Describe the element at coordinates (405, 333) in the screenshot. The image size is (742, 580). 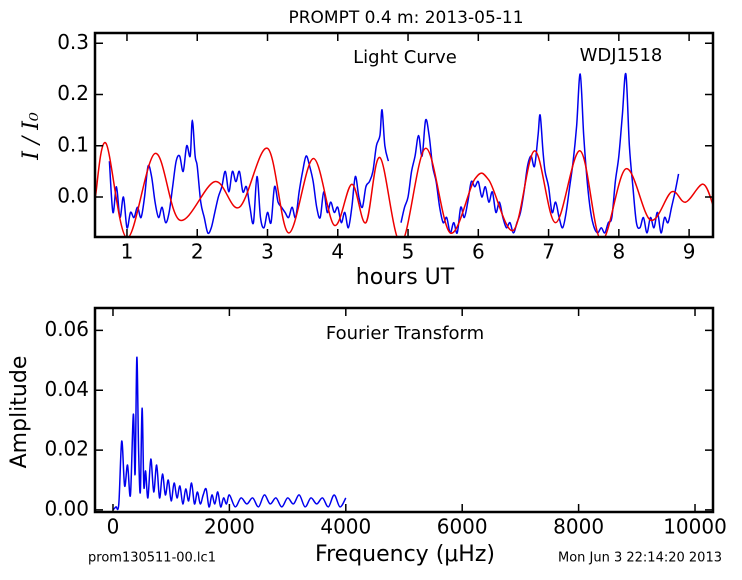
I see `annotation: Fourier Transform` at that location.